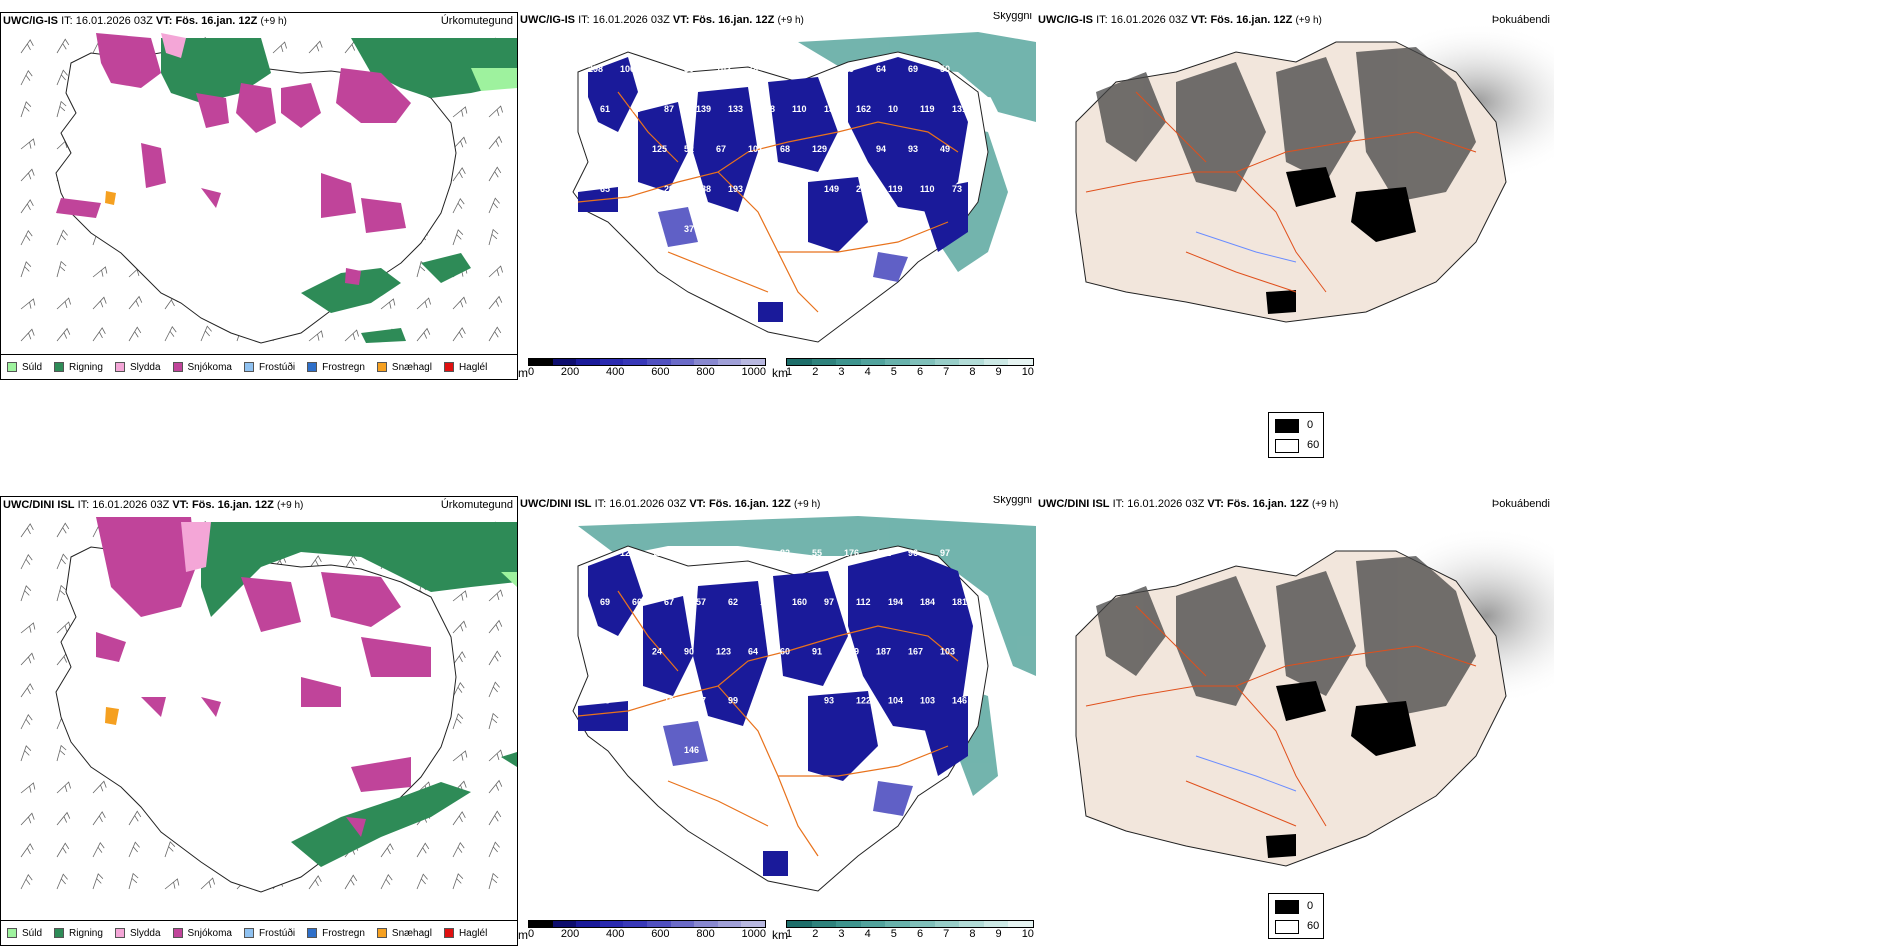 This screenshot has height=950, width=1900. What do you see at coordinates (829, 602) in the screenshot?
I see `cloud-base-label: 97` at bounding box center [829, 602].